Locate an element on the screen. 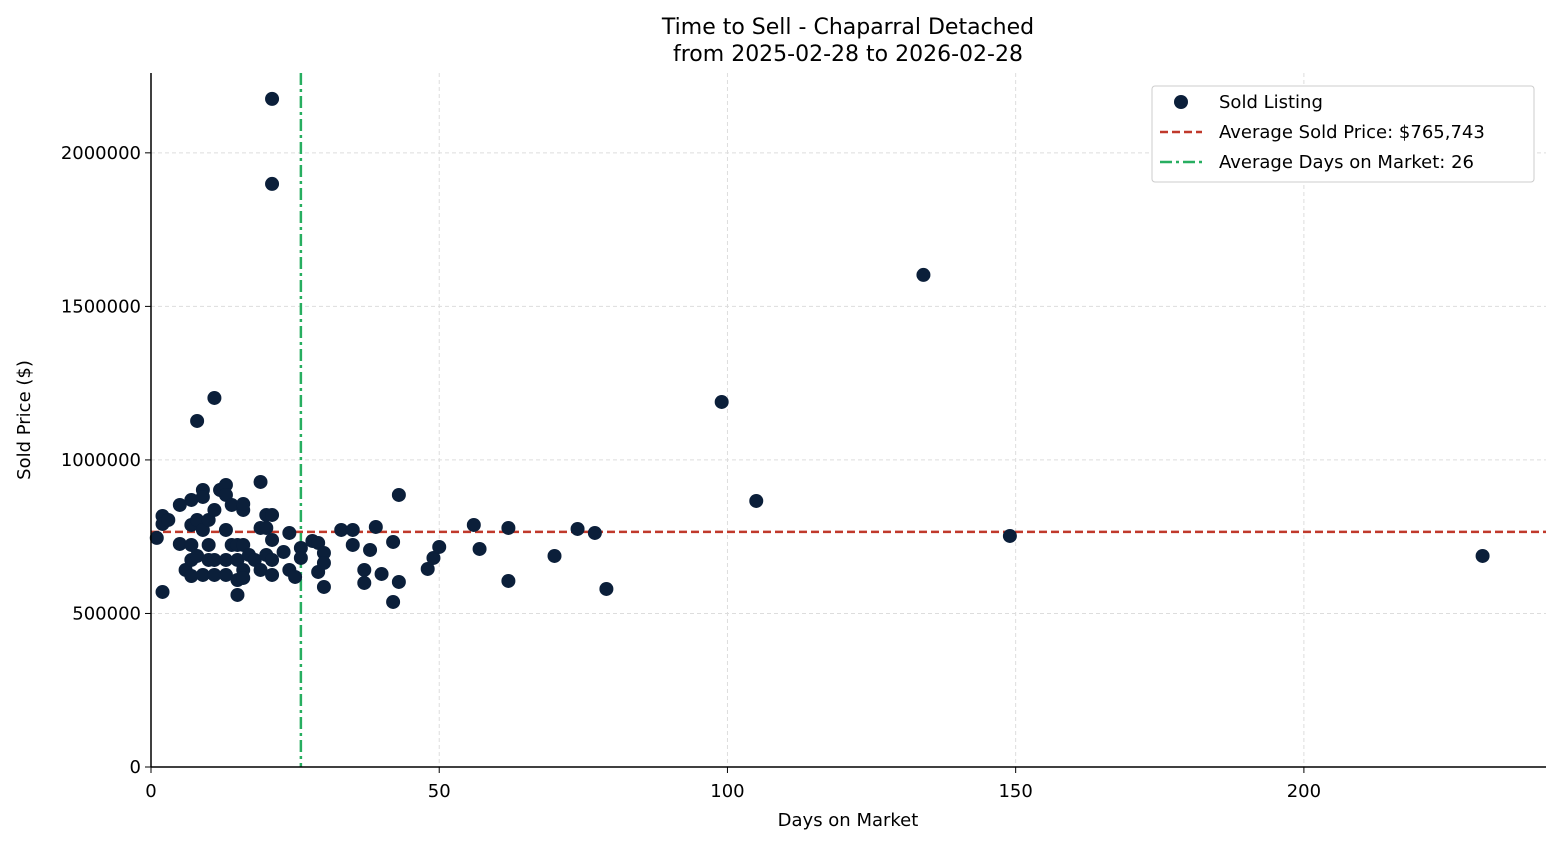 The height and width of the screenshot is (849, 1560). legend-label-avg-price: Average Sold Price: $765,743 is located at coordinates (1352, 132).